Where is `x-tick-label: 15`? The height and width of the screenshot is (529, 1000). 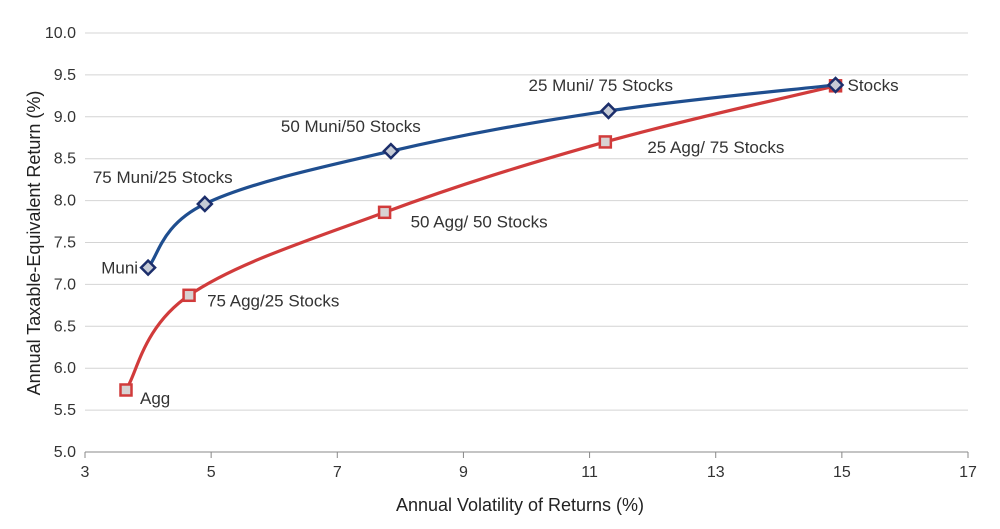 x-tick-label: 15 is located at coordinates (842, 472).